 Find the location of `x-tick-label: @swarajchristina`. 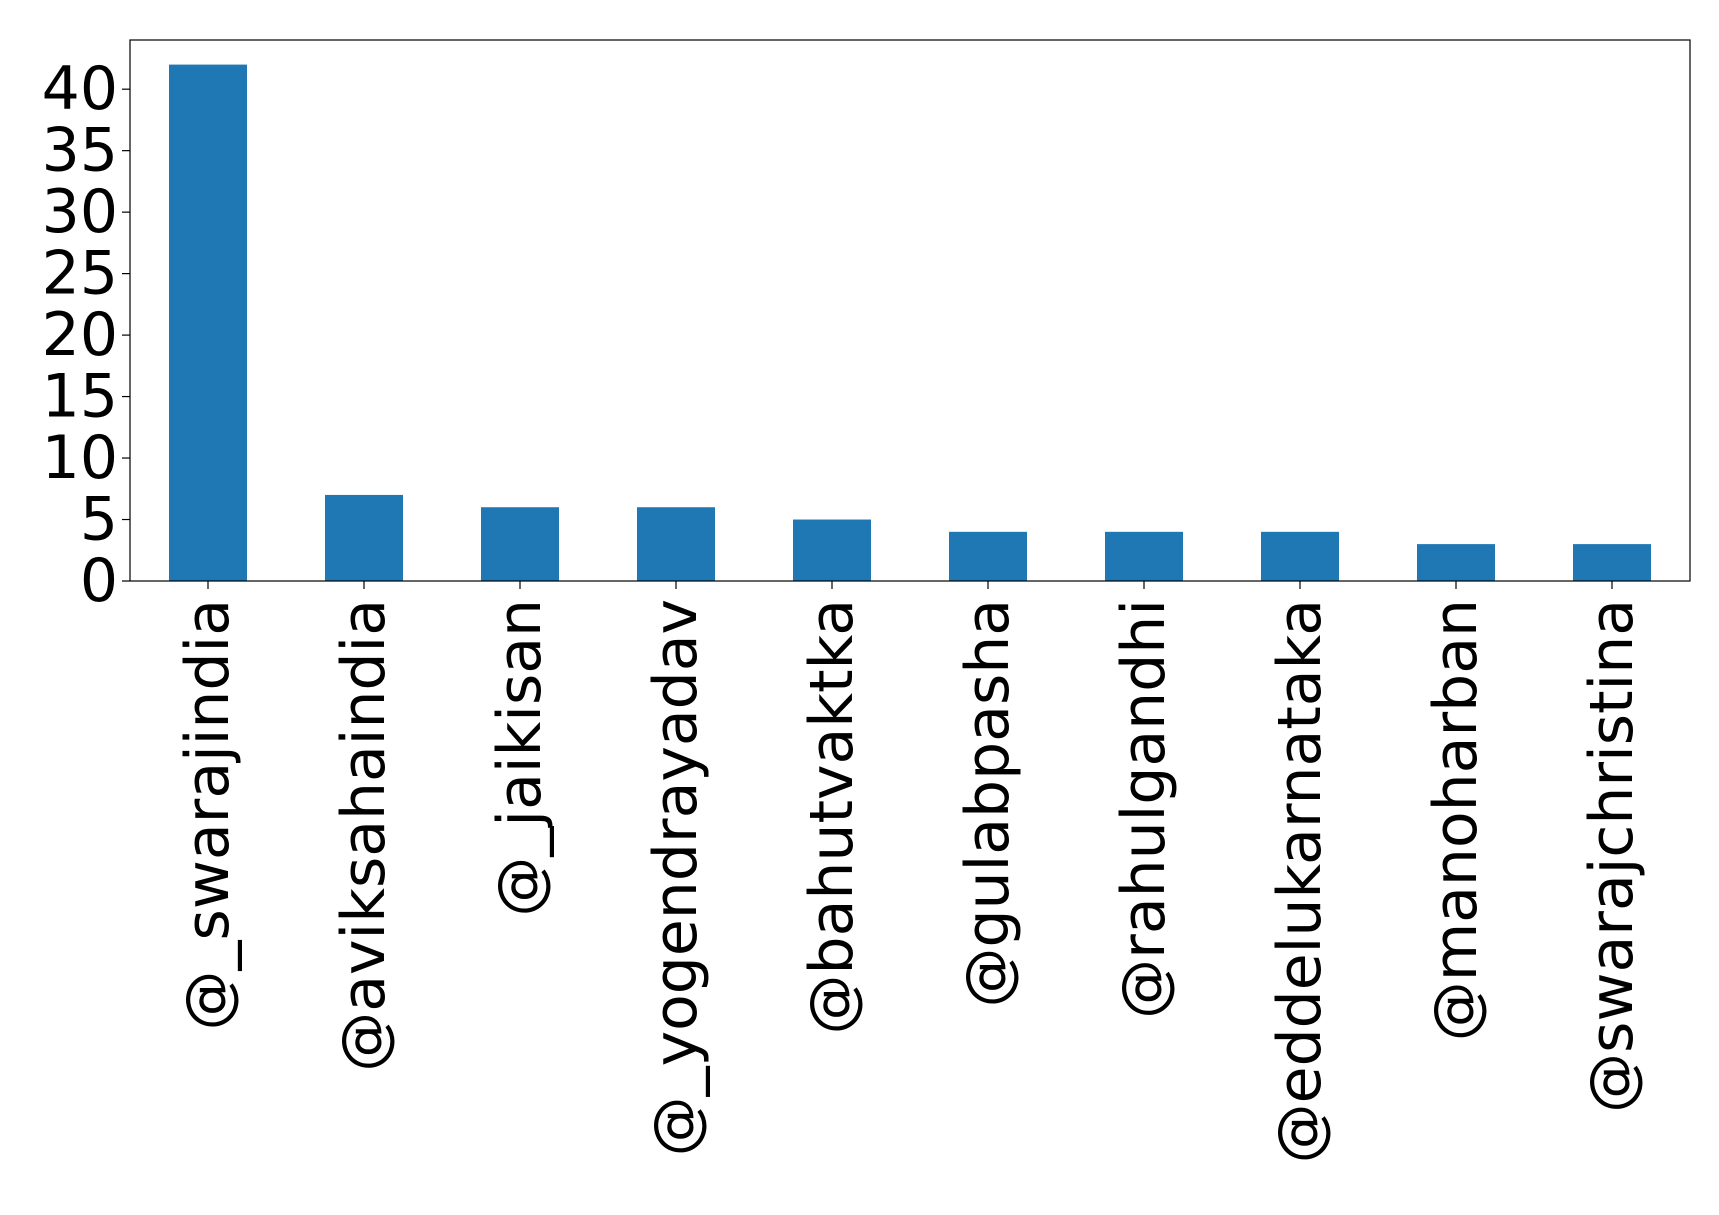

x-tick-label: @swarajchristina is located at coordinates (1612, 856).